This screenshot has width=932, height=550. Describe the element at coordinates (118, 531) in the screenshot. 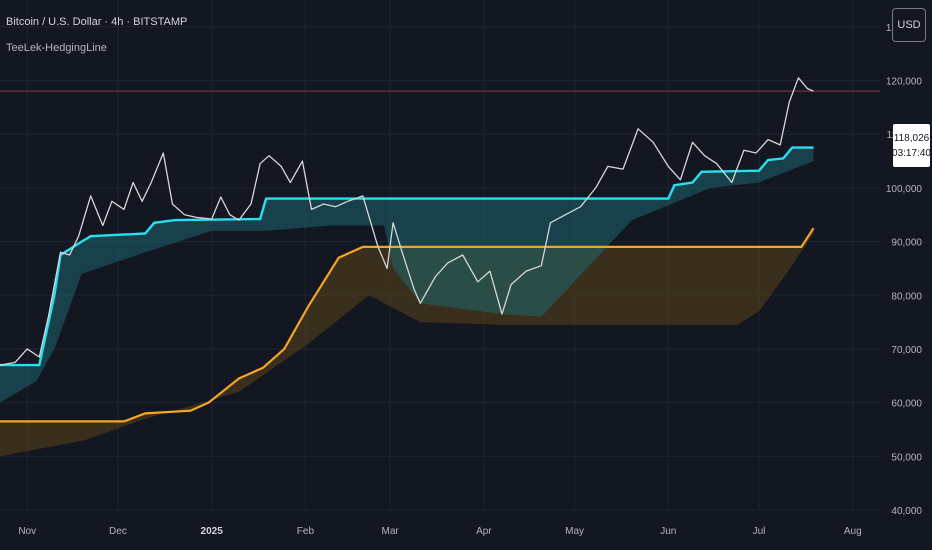

I see `x-tick-label: Dec` at that location.